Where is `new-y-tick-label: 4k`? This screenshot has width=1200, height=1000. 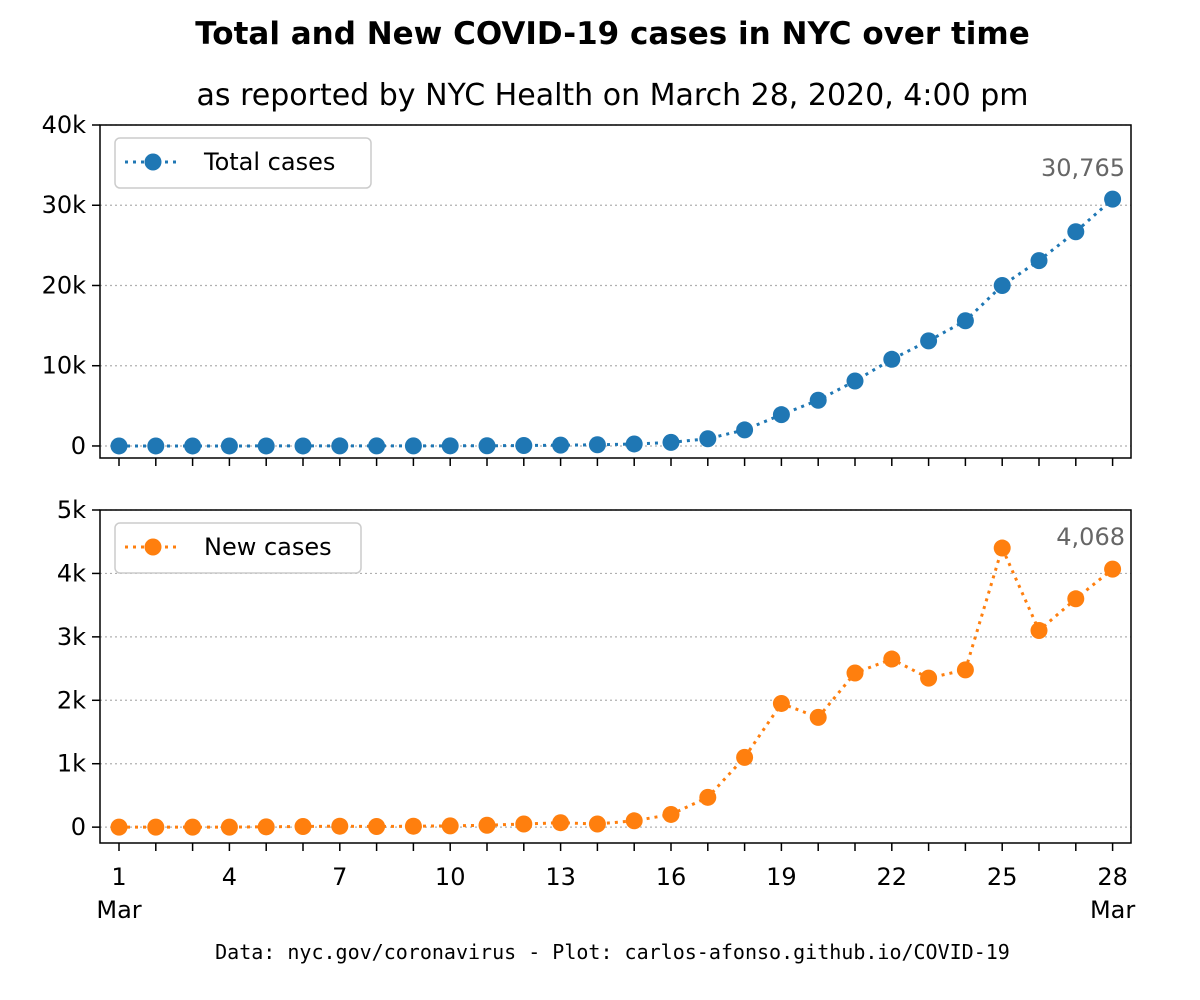 new-y-tick-label: 4k is located at coordinates (71, 573).